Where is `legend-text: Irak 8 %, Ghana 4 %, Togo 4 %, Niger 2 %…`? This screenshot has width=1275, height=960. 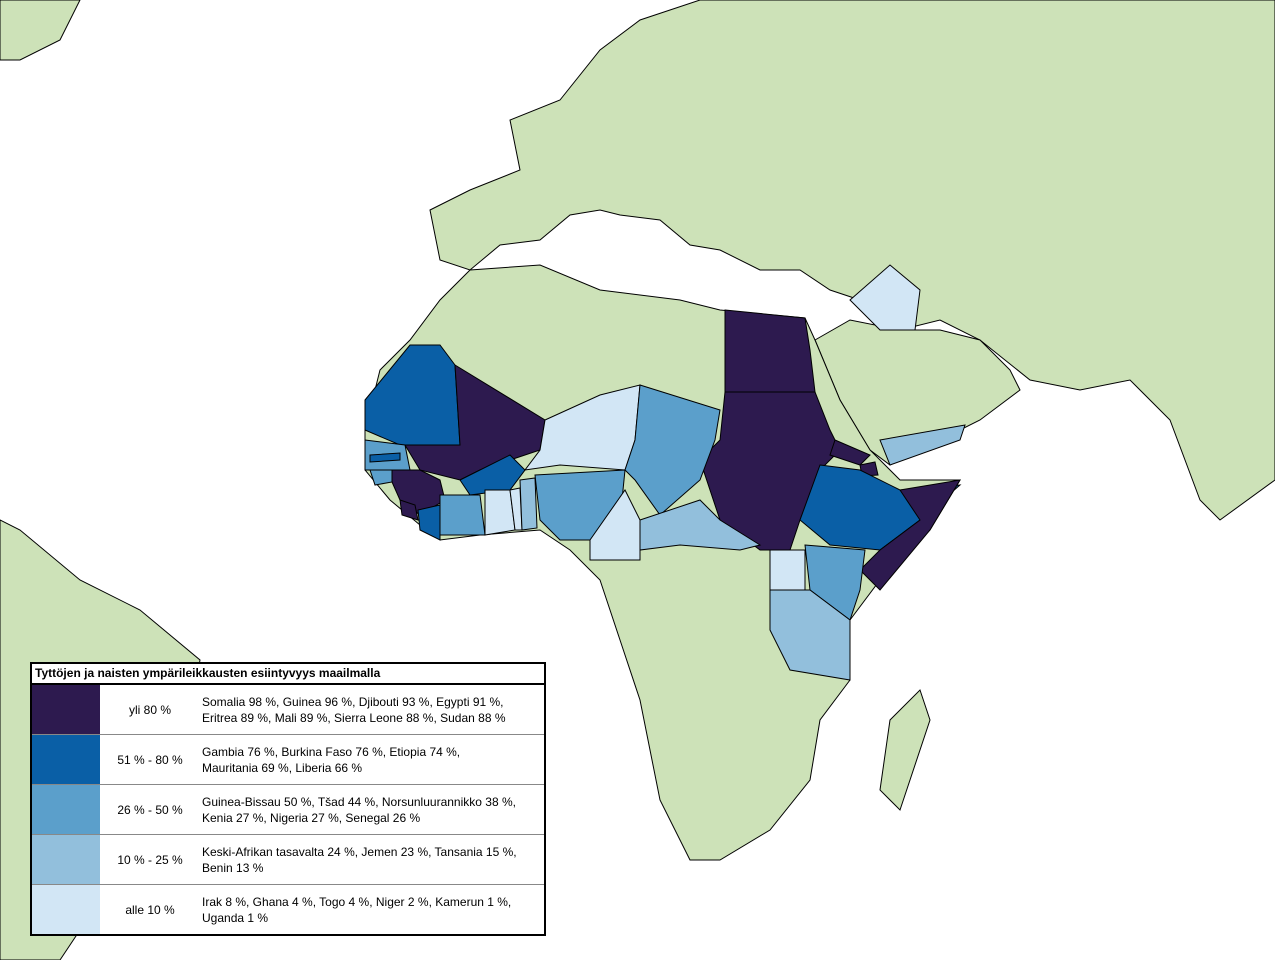
legend-text: Irak 8 %, Ghana 4 %, Togo 4 %, Niger 2 %… is located at coordinates (372, 909).